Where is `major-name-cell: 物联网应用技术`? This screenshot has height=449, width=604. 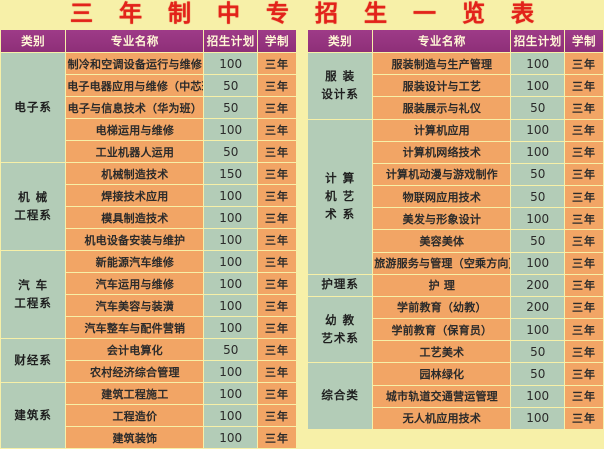 major-name-cell: 物联网应用技术 is located at coordinates (442, 197).